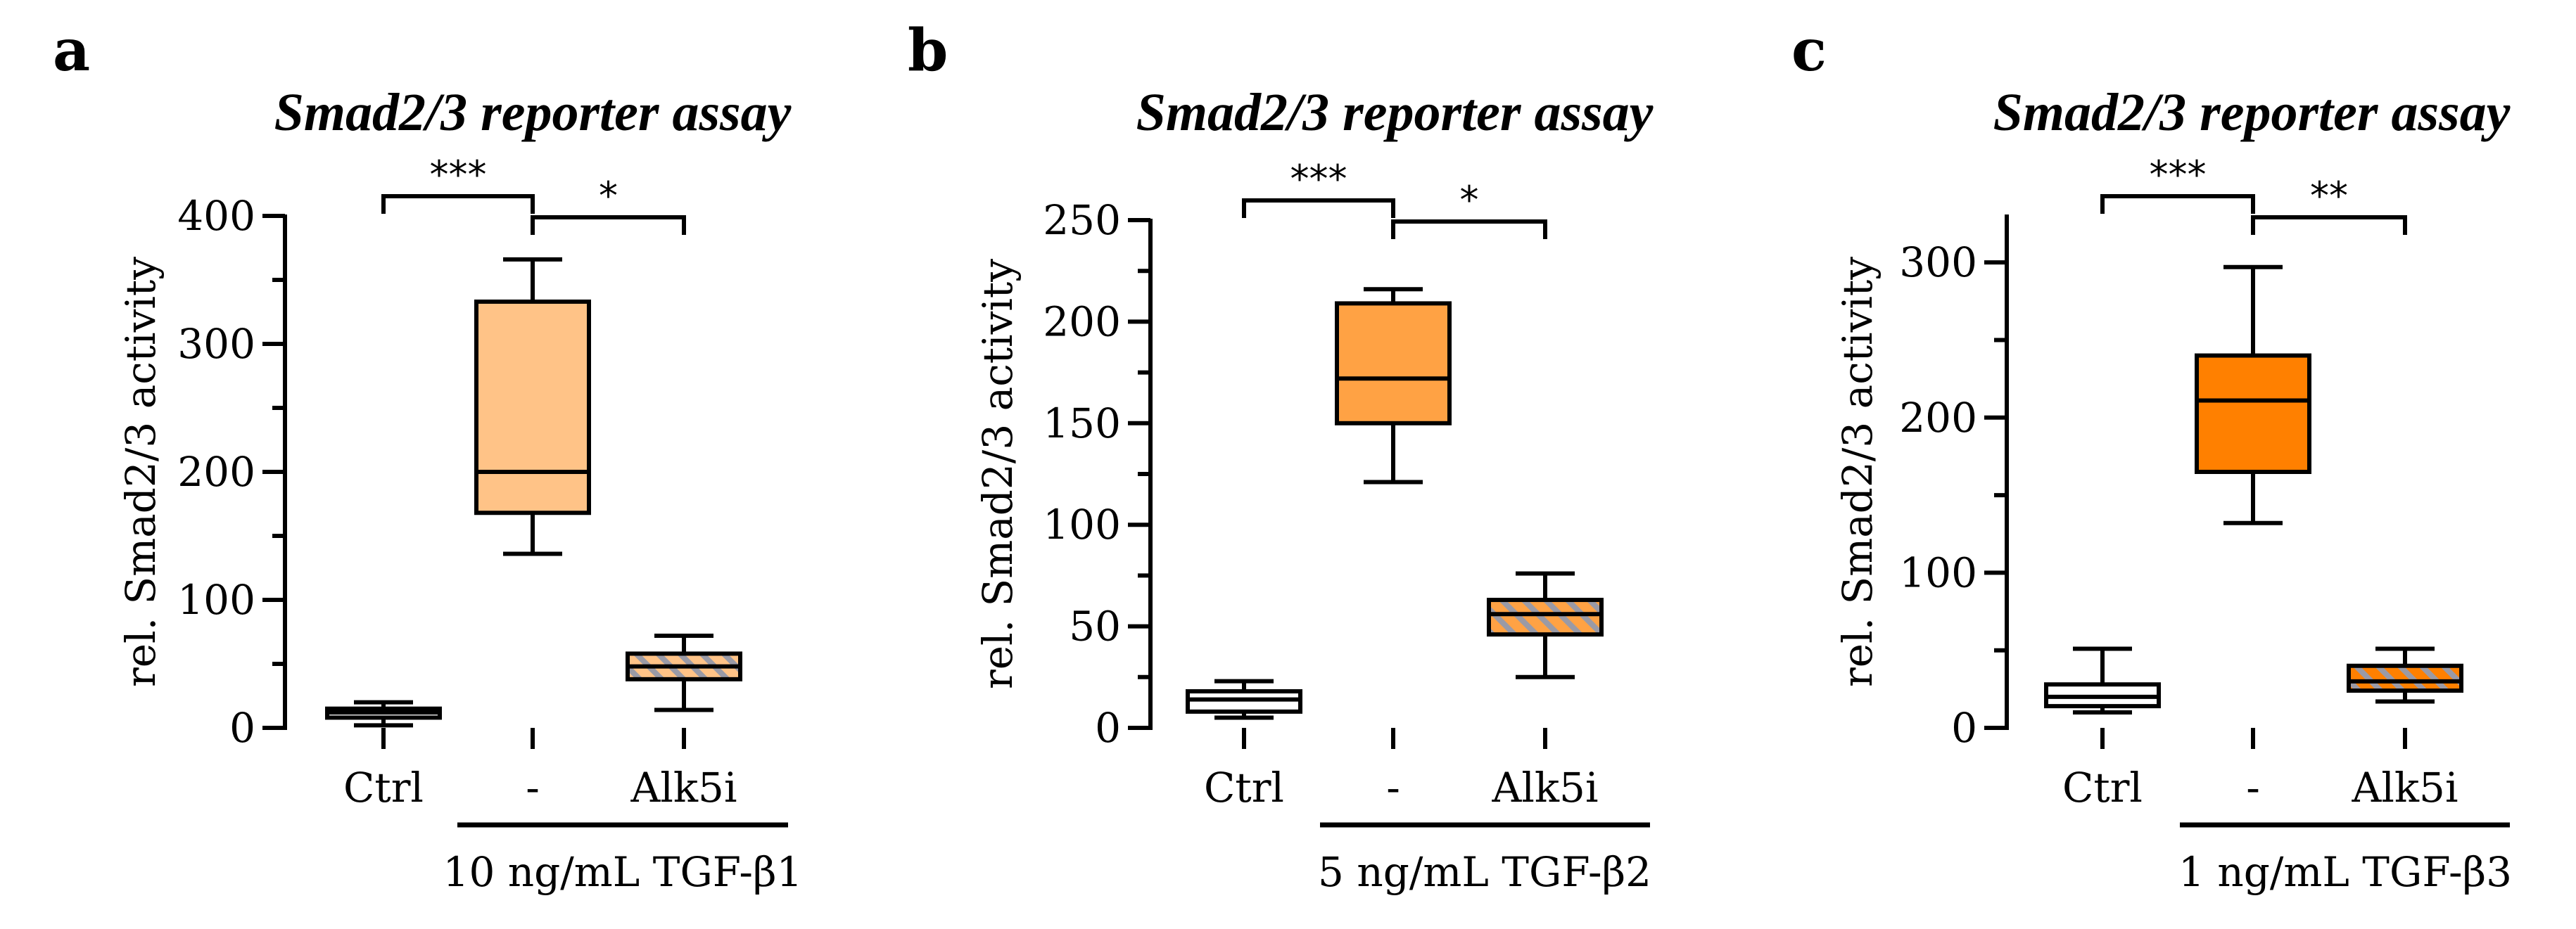  I want to click on y-tick-label: 50, so click(1095, 627).